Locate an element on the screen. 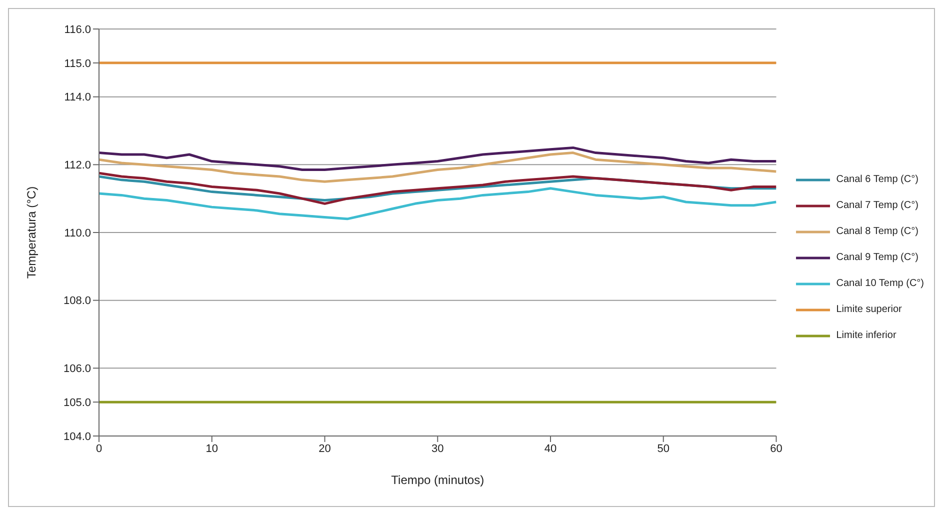 Image resolution: width=943 pixels, height=515 pixels. legend-label: Canal 6 Temp (C°) is located at coordinates (877, 179).